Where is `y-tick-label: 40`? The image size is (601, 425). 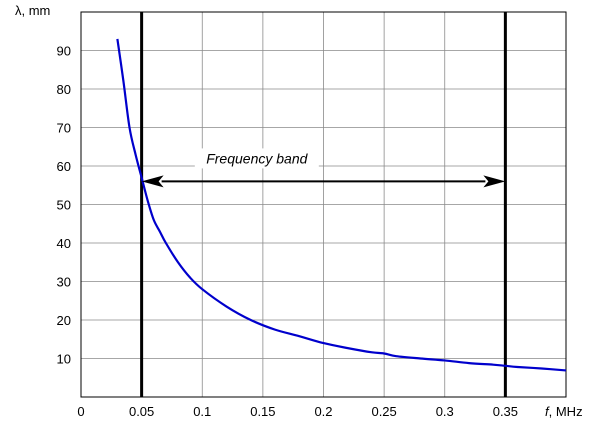 y-tick-label: 40 is located at coordinates (64, 243).